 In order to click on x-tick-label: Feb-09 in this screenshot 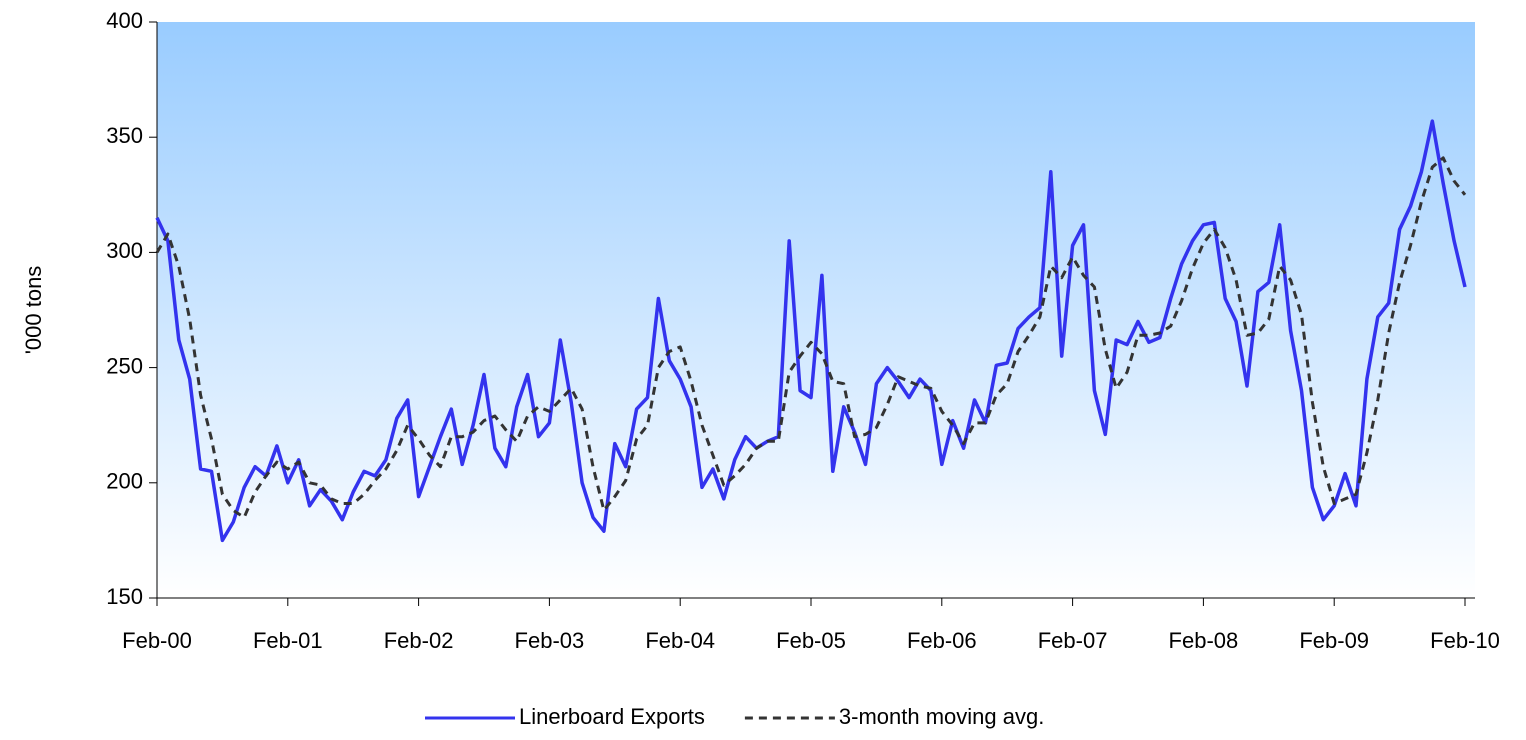, I will do `click(1334, 640)`.